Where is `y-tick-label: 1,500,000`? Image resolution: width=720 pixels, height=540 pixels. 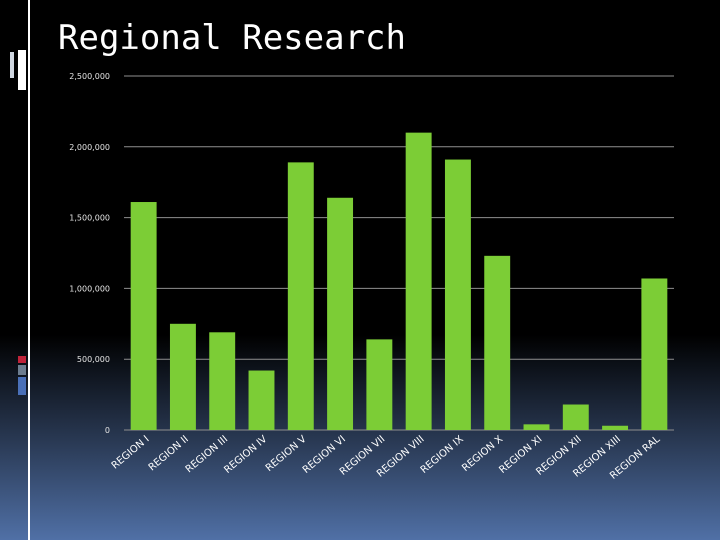 y-tick-label: 1,500,000 is located at coordinates (89, 218).